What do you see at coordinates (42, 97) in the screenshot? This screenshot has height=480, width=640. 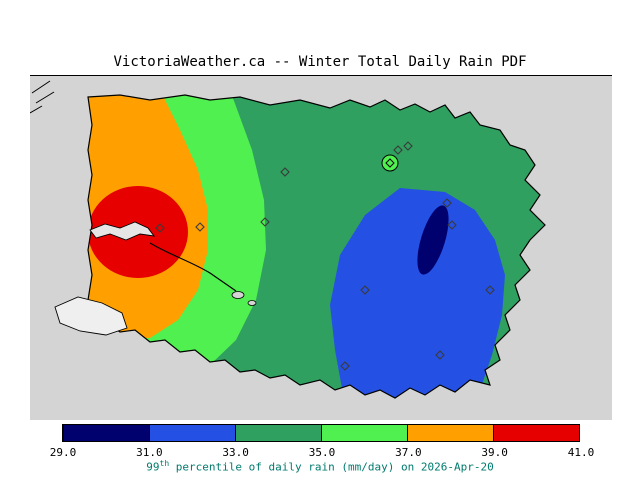 I see `coastline-top-left` at bounding box center [42, 97].